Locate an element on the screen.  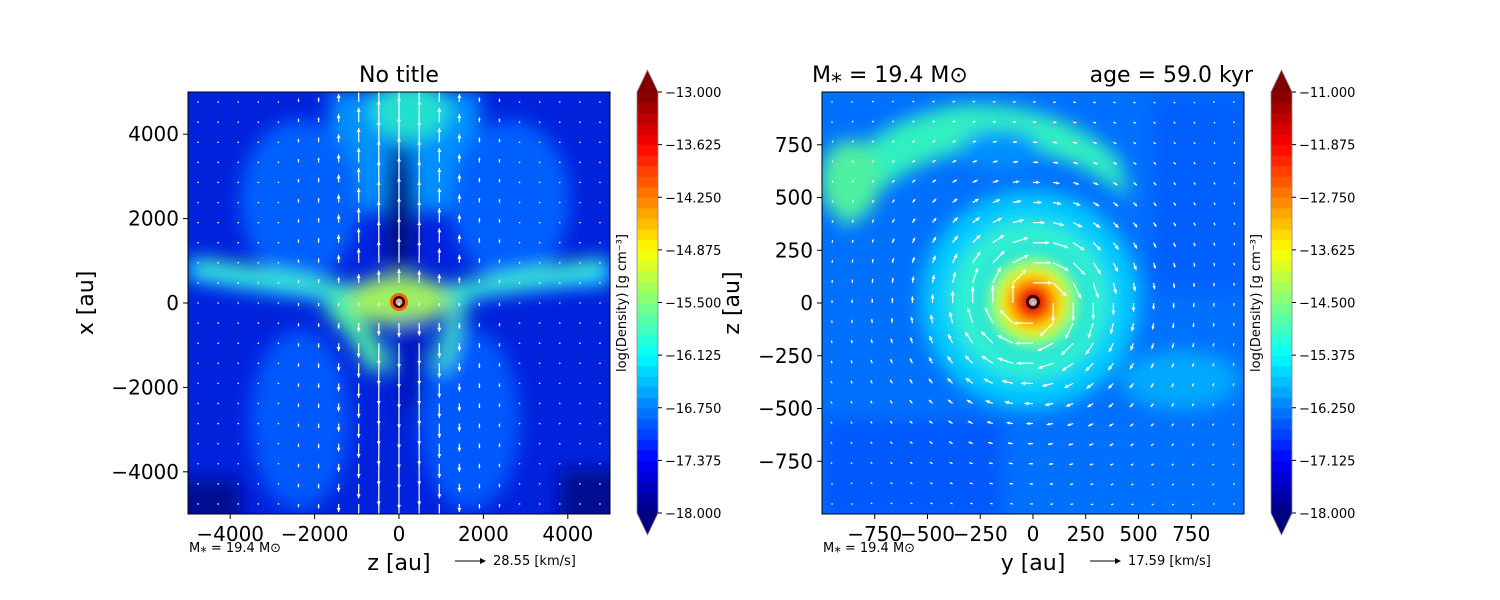
colorbar-tick-label: −17.125 is located at coordinates (1327, 461).